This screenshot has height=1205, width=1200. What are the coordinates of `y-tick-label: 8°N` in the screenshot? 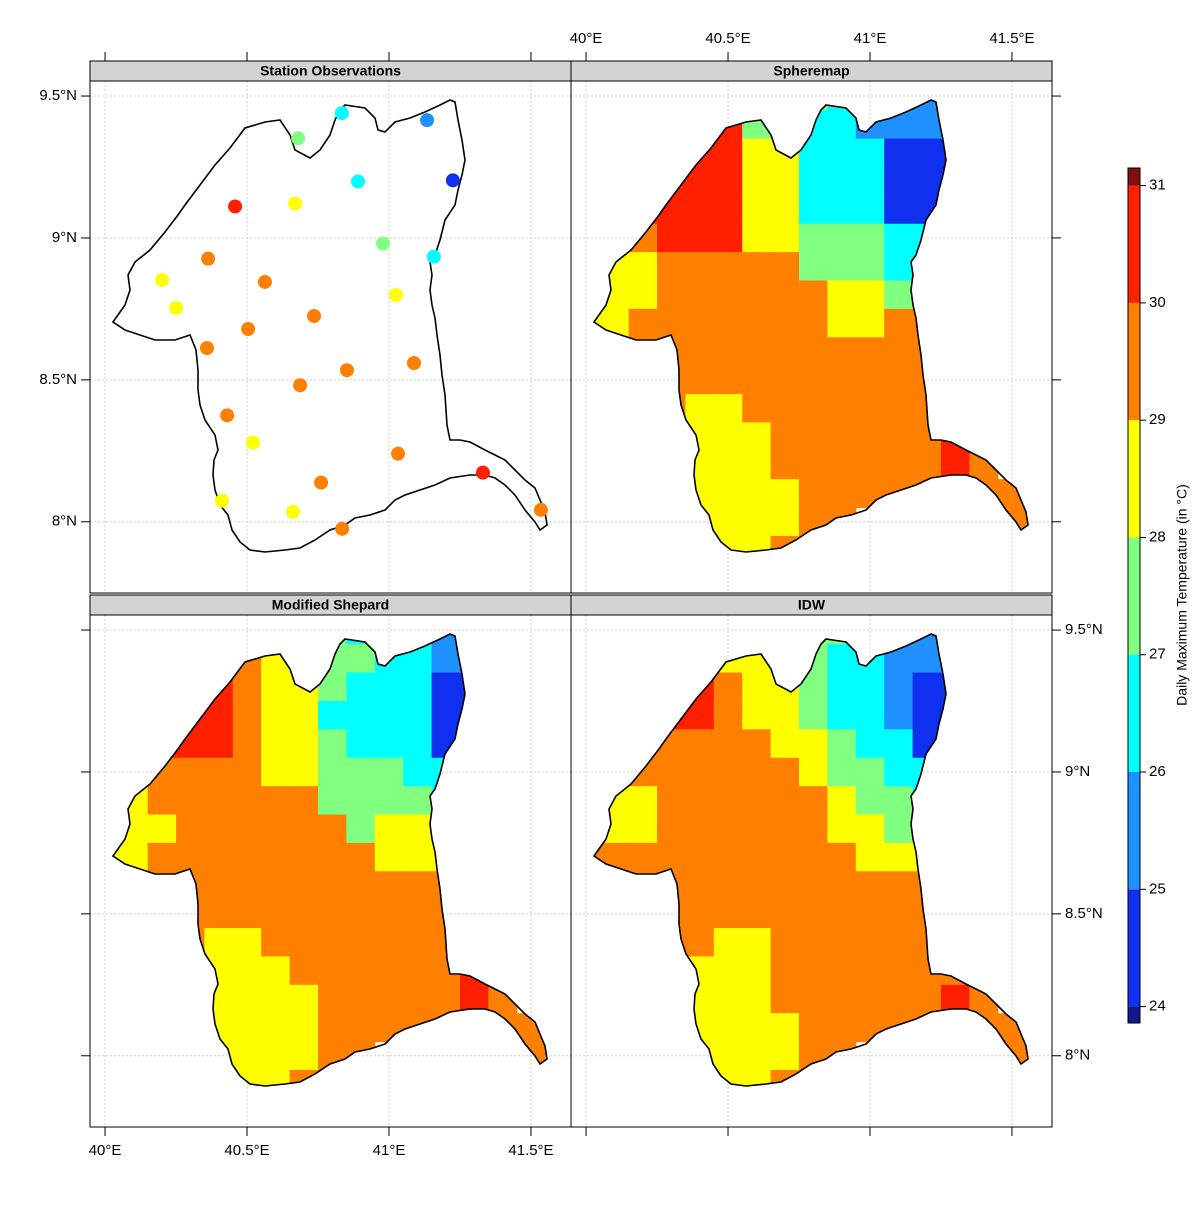 It's located at (1077, 1055).